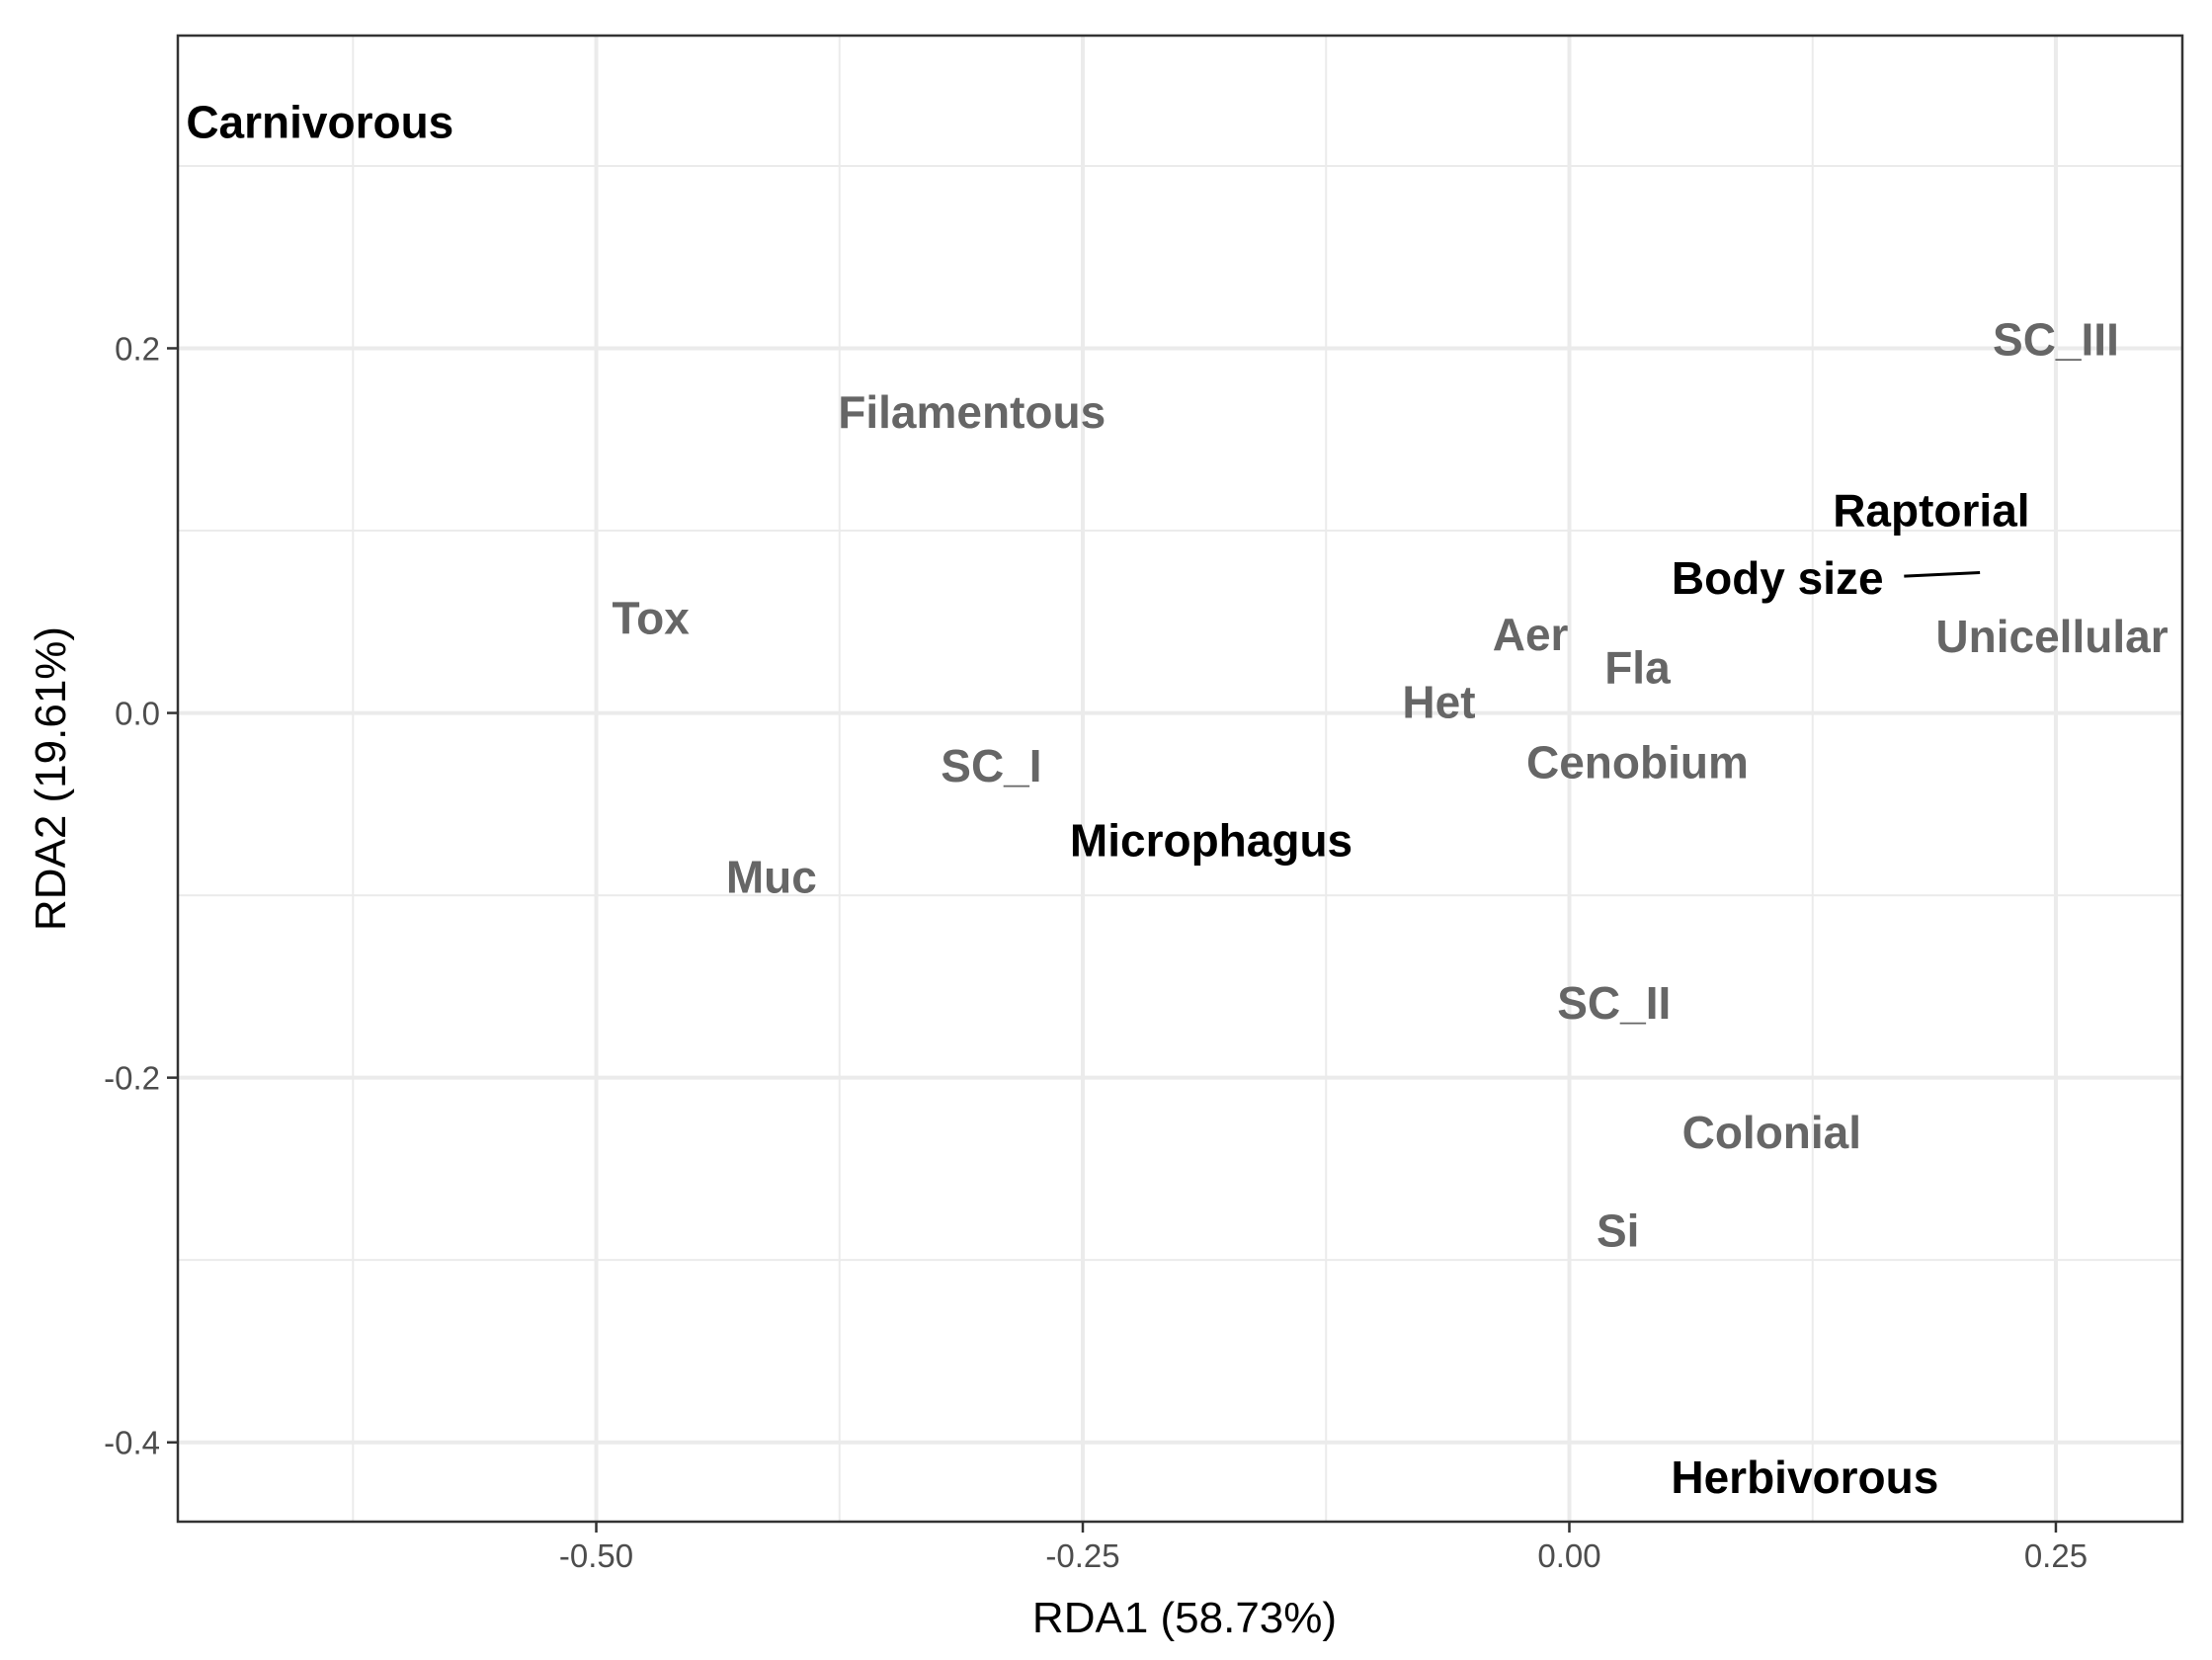 This screenshot has height=1660, width=2212. I want to click on x-tick-label: 0.25, so click(2056, 1555).